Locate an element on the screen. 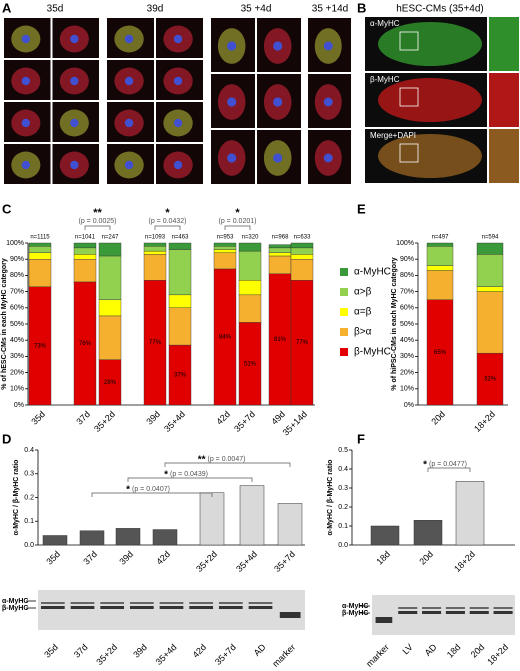 The width and height of the screenshot is (520, 671). y-tick-label: 30% is located at coordinates (17, 356).